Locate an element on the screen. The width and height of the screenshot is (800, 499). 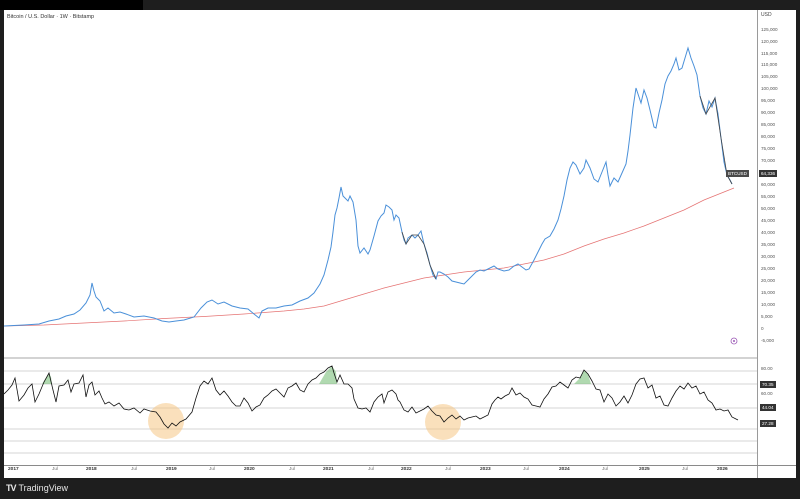
price-axis-label: 0 is located at coordinates (762, 328).